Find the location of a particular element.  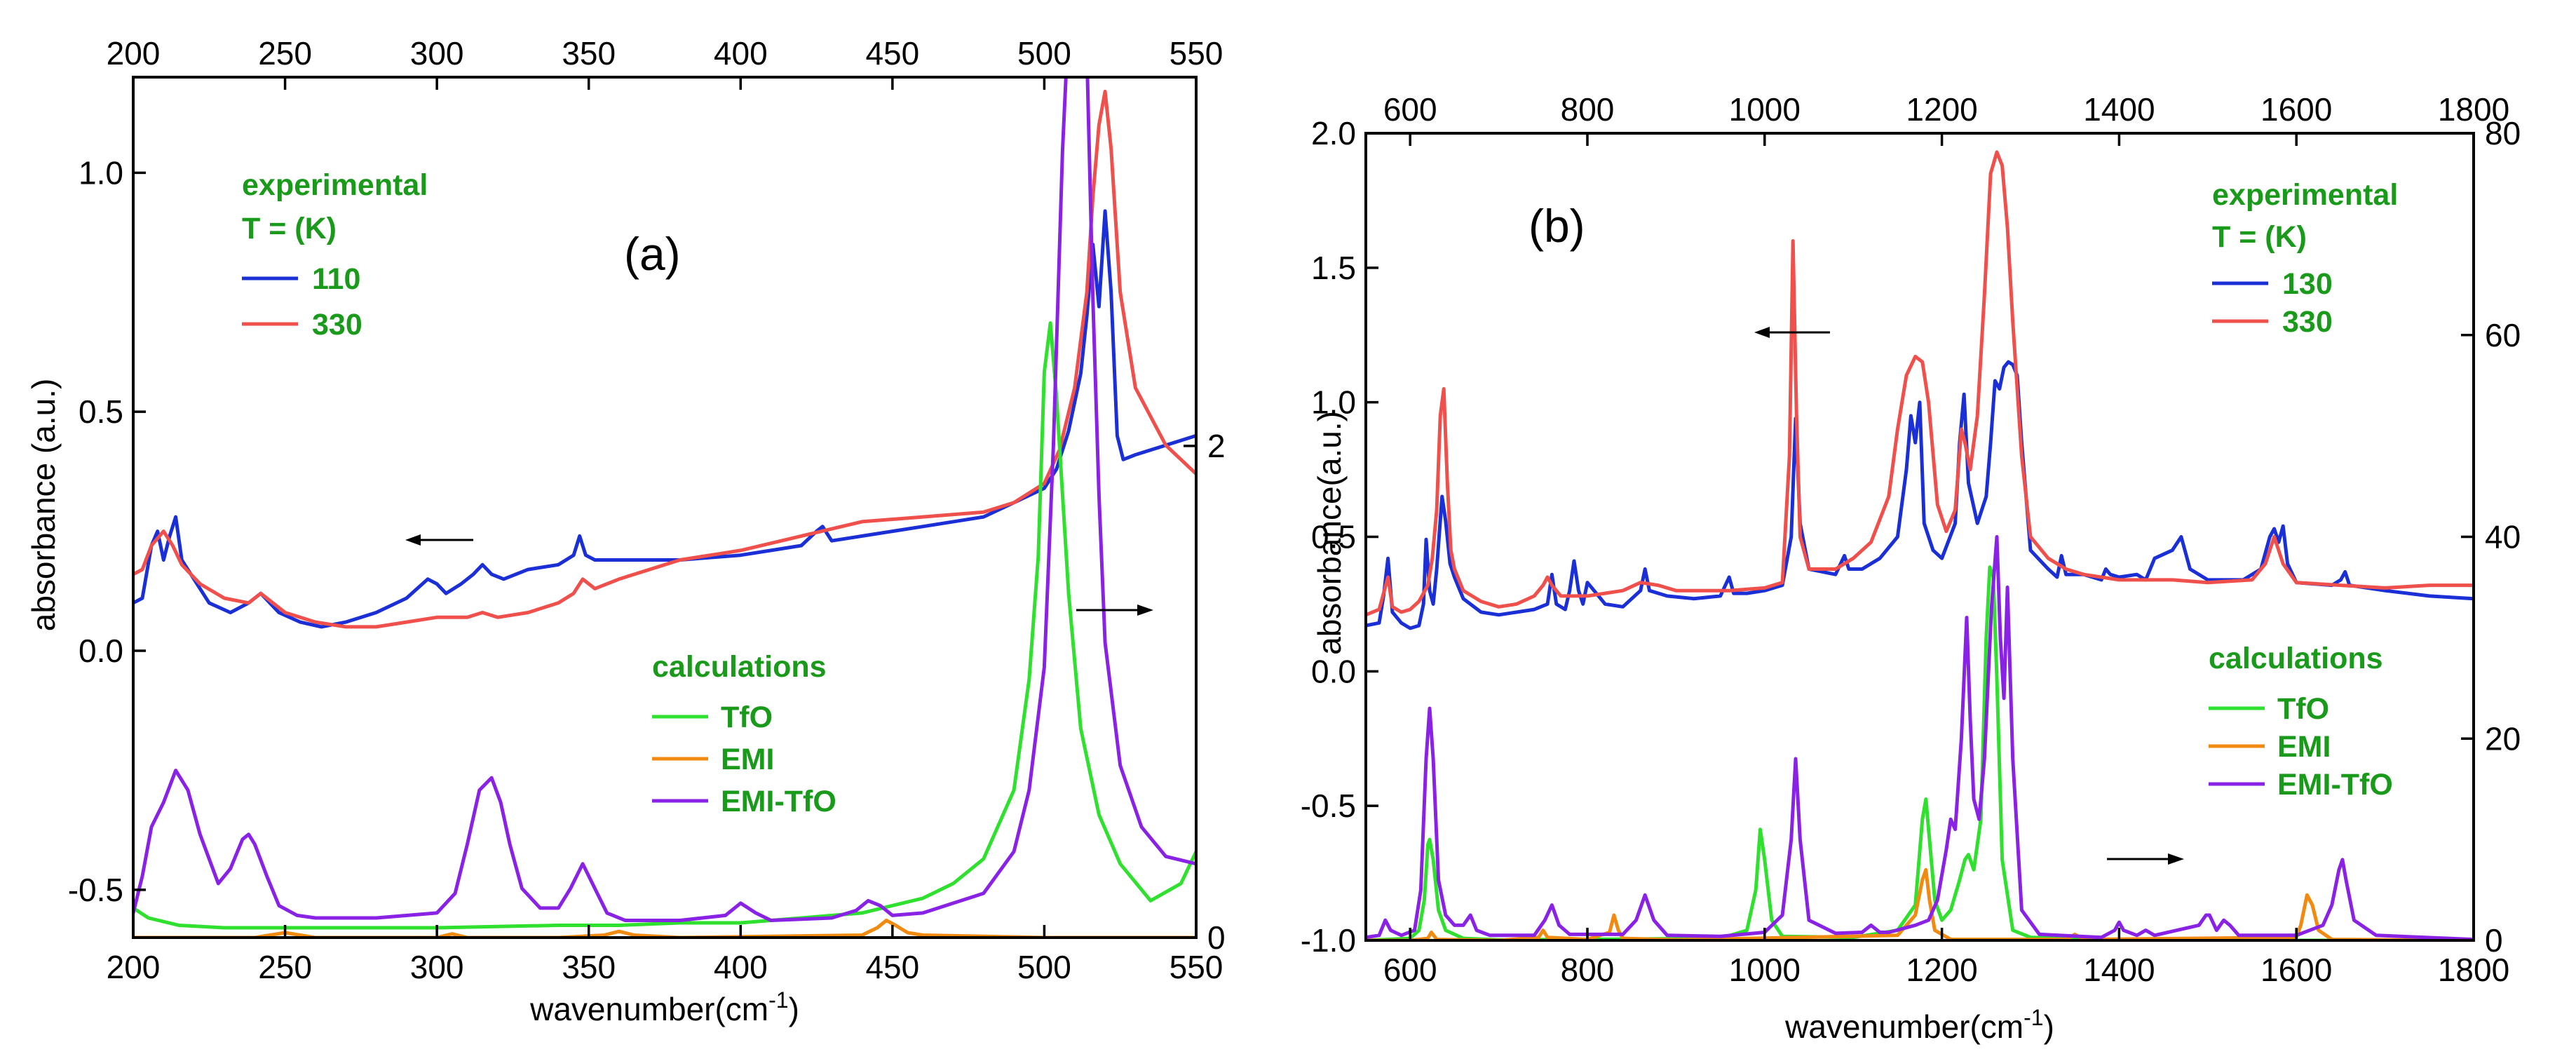

panel-a-legend-calculations: calculations TfO EMI EMI-TfO is located at coordinates (744, 734).